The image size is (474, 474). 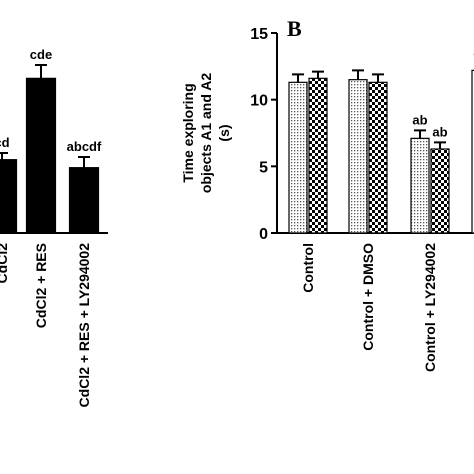 What do you see at coordinates (206, 133) in the screenshot?
I see `y-axis-label: objects A1 and A2` at bounding box center [206, 133].